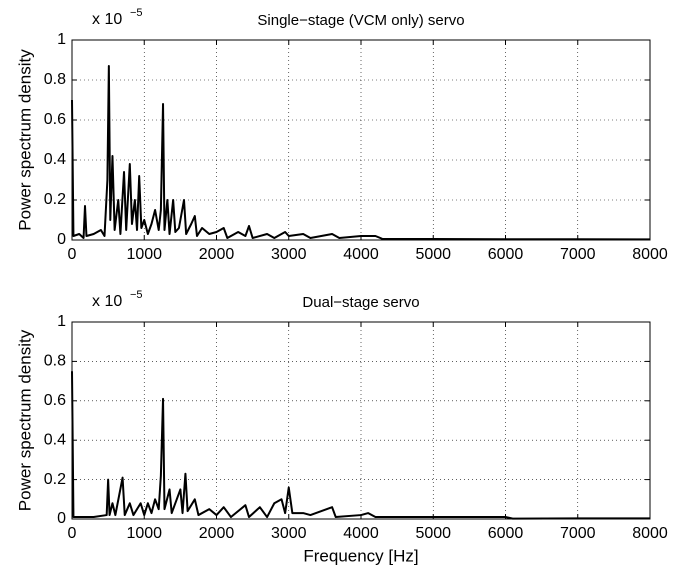 This screenshot has height=570, width=673. I want to click on chart-title: Dual−stage servo, so click(360, 302).